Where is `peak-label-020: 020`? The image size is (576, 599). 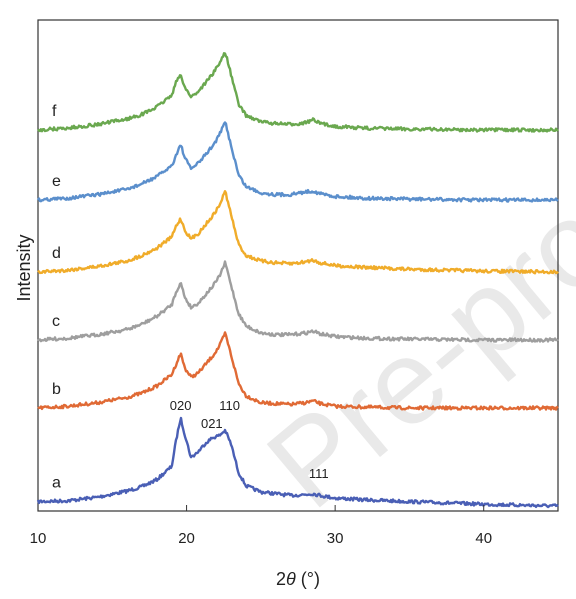
peak-label-020: 020 is located at coordinates (181, 405).